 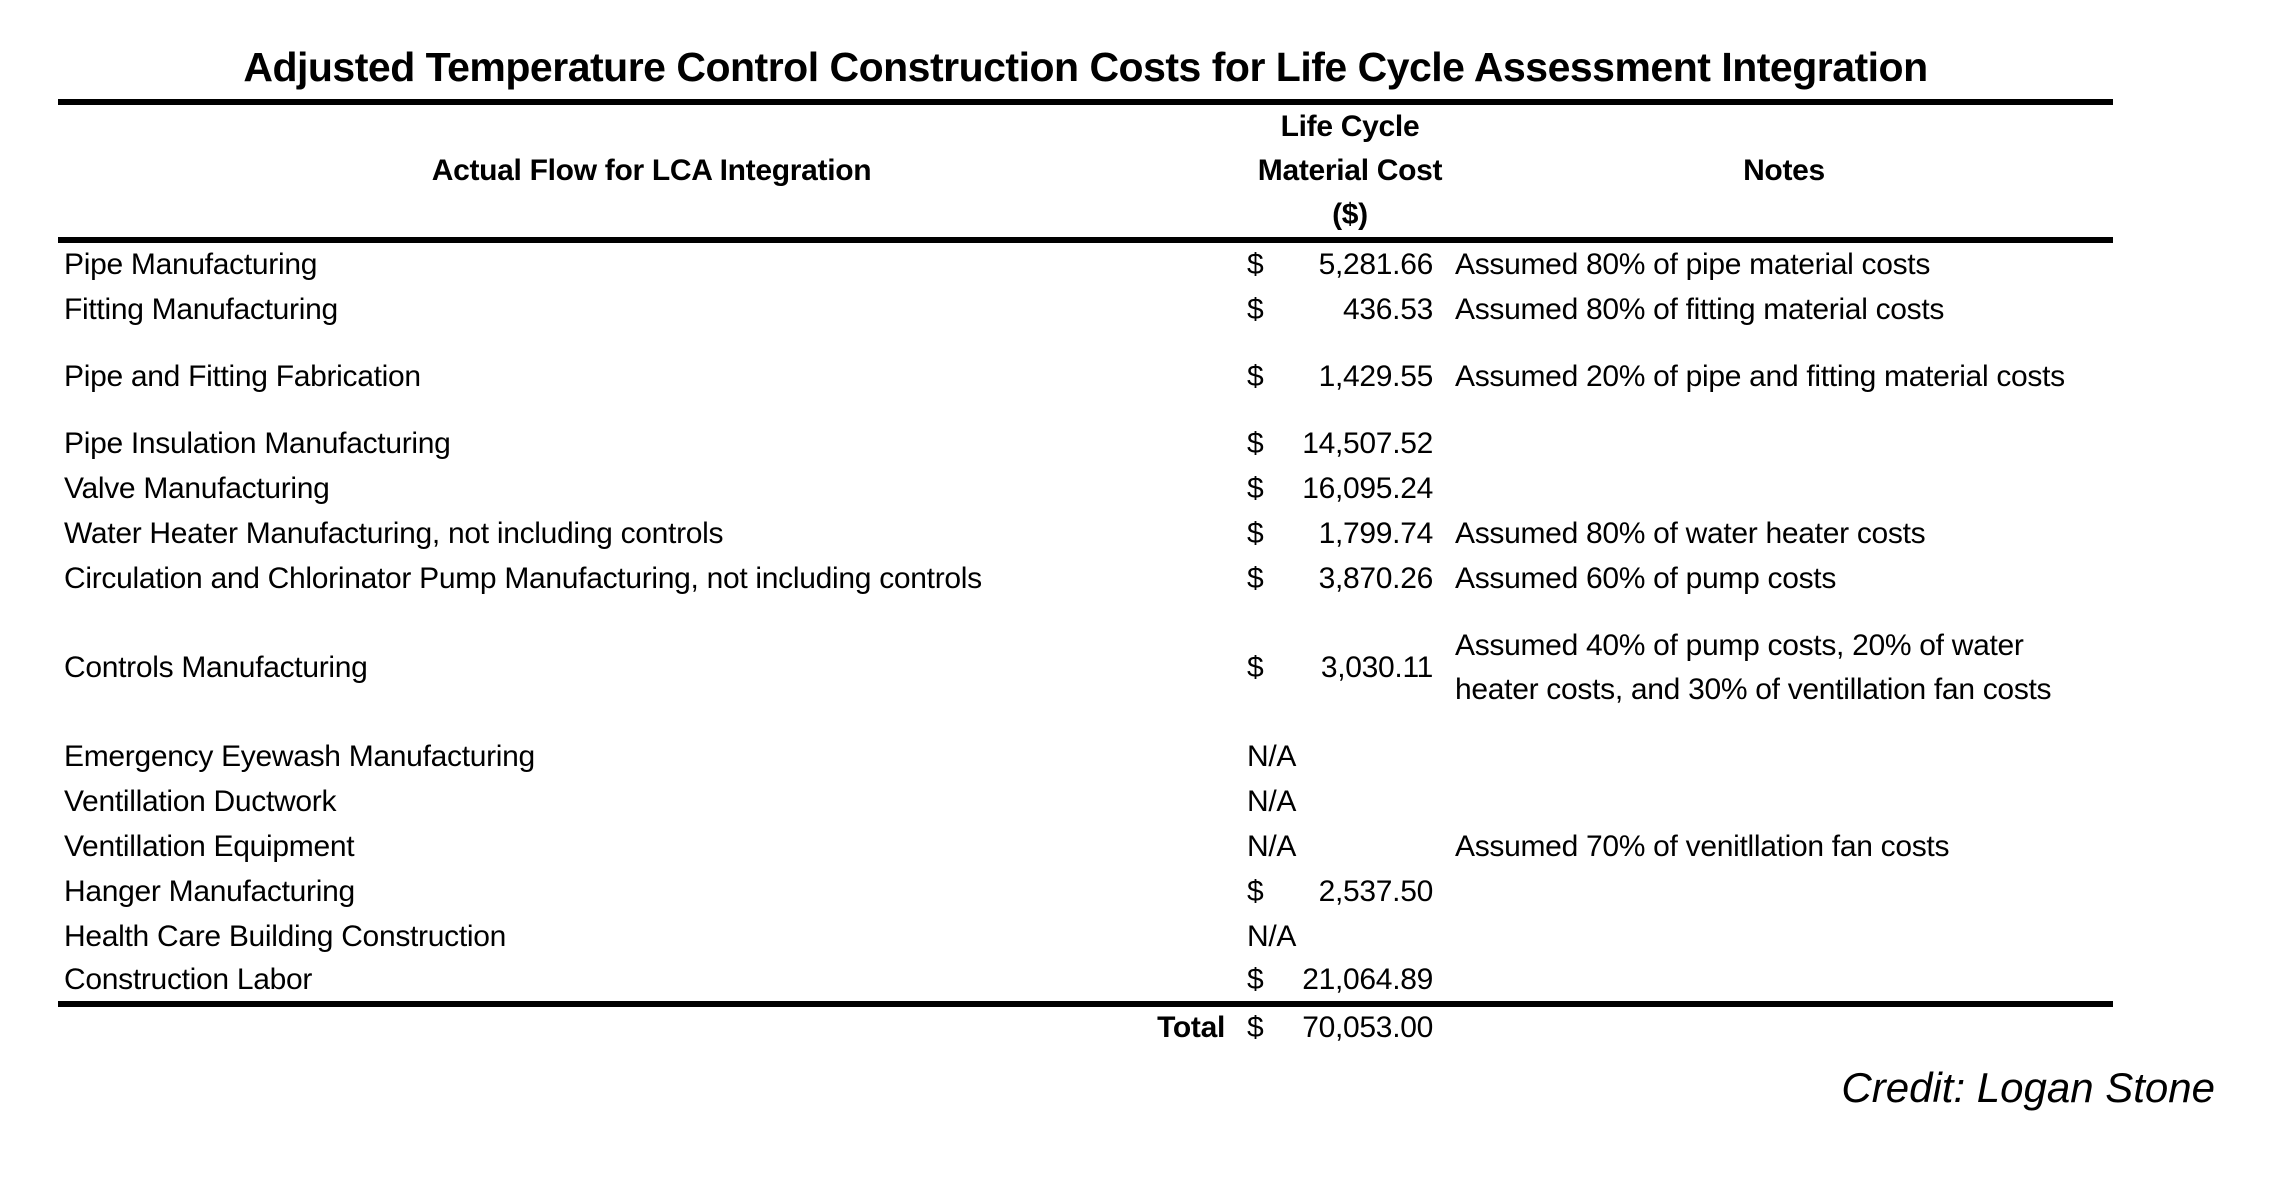 What do you see at coordinates (197, 488) in the screenshot?
I see `flow-cell: Valve Manufacturing` at bounding box center [197, 488].